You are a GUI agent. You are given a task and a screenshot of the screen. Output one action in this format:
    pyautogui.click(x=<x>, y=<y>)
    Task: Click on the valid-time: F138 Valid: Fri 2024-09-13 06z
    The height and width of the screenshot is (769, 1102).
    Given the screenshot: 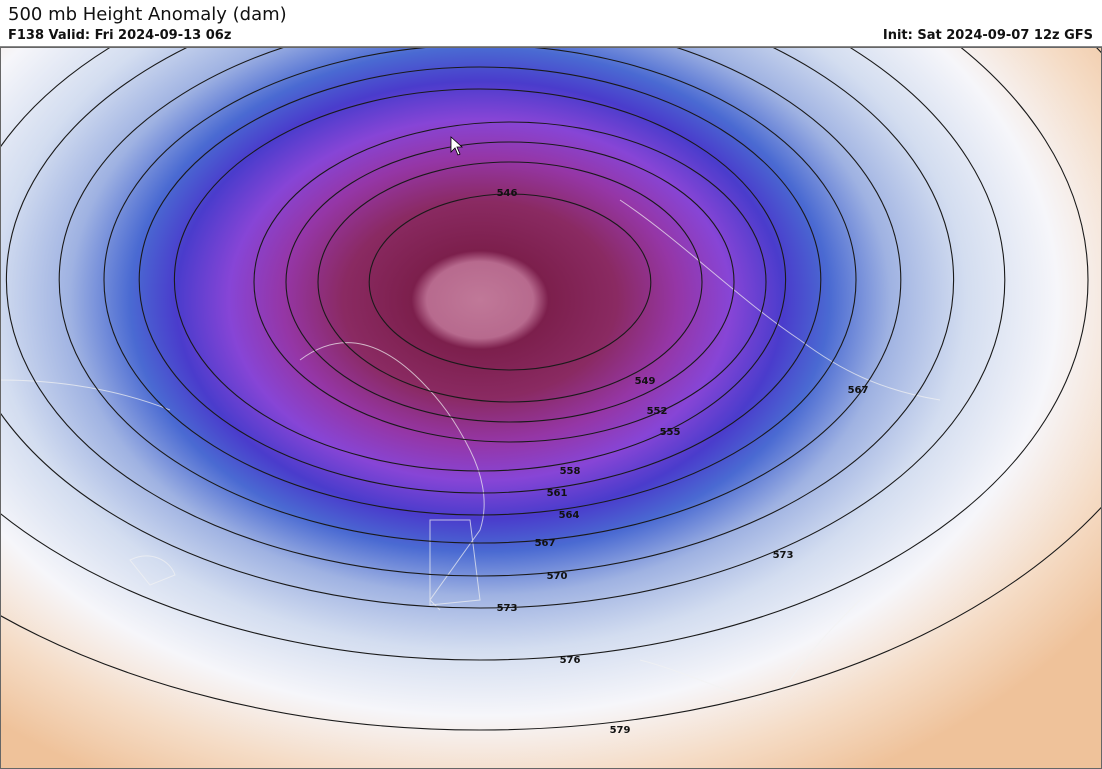 What is the action you would take?
    pyautogui.click(x=120, y=35)
    